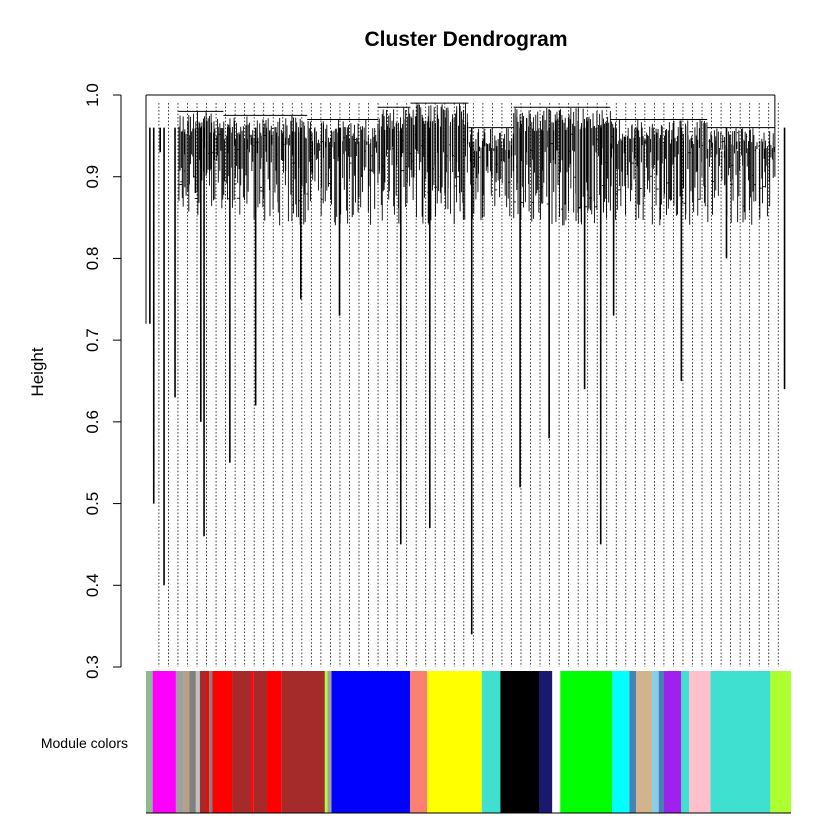  Describe the element at coordinates (102, 381) in the screenshot. I see `y-axis: 0.3 0.4 0.5 0.6 0.7 0.8 0.9 1.0` at that location.